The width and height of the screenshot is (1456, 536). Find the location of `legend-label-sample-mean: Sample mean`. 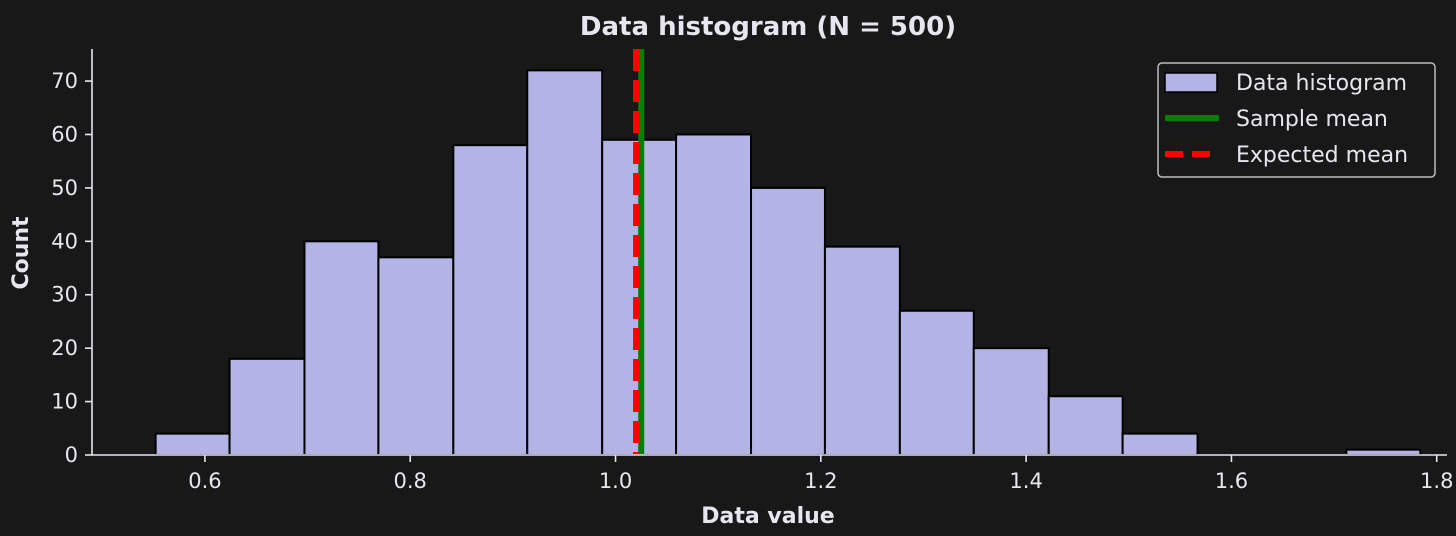

legend-label-sample-mean: Sample mean is located at coordinates (1312, 119).